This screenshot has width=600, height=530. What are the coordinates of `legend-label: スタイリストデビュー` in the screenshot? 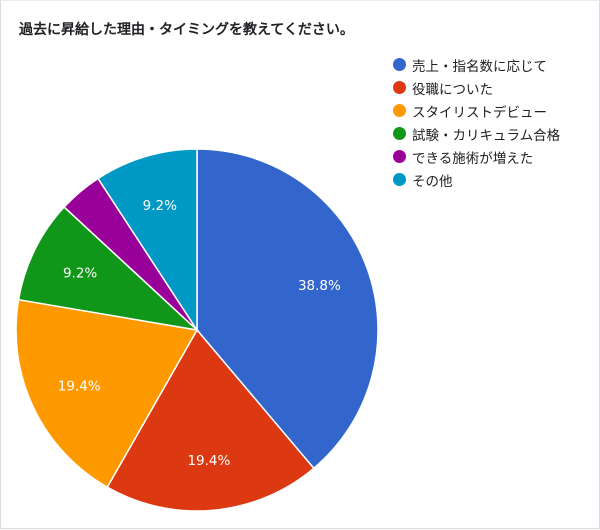 It's located at (479, 112).